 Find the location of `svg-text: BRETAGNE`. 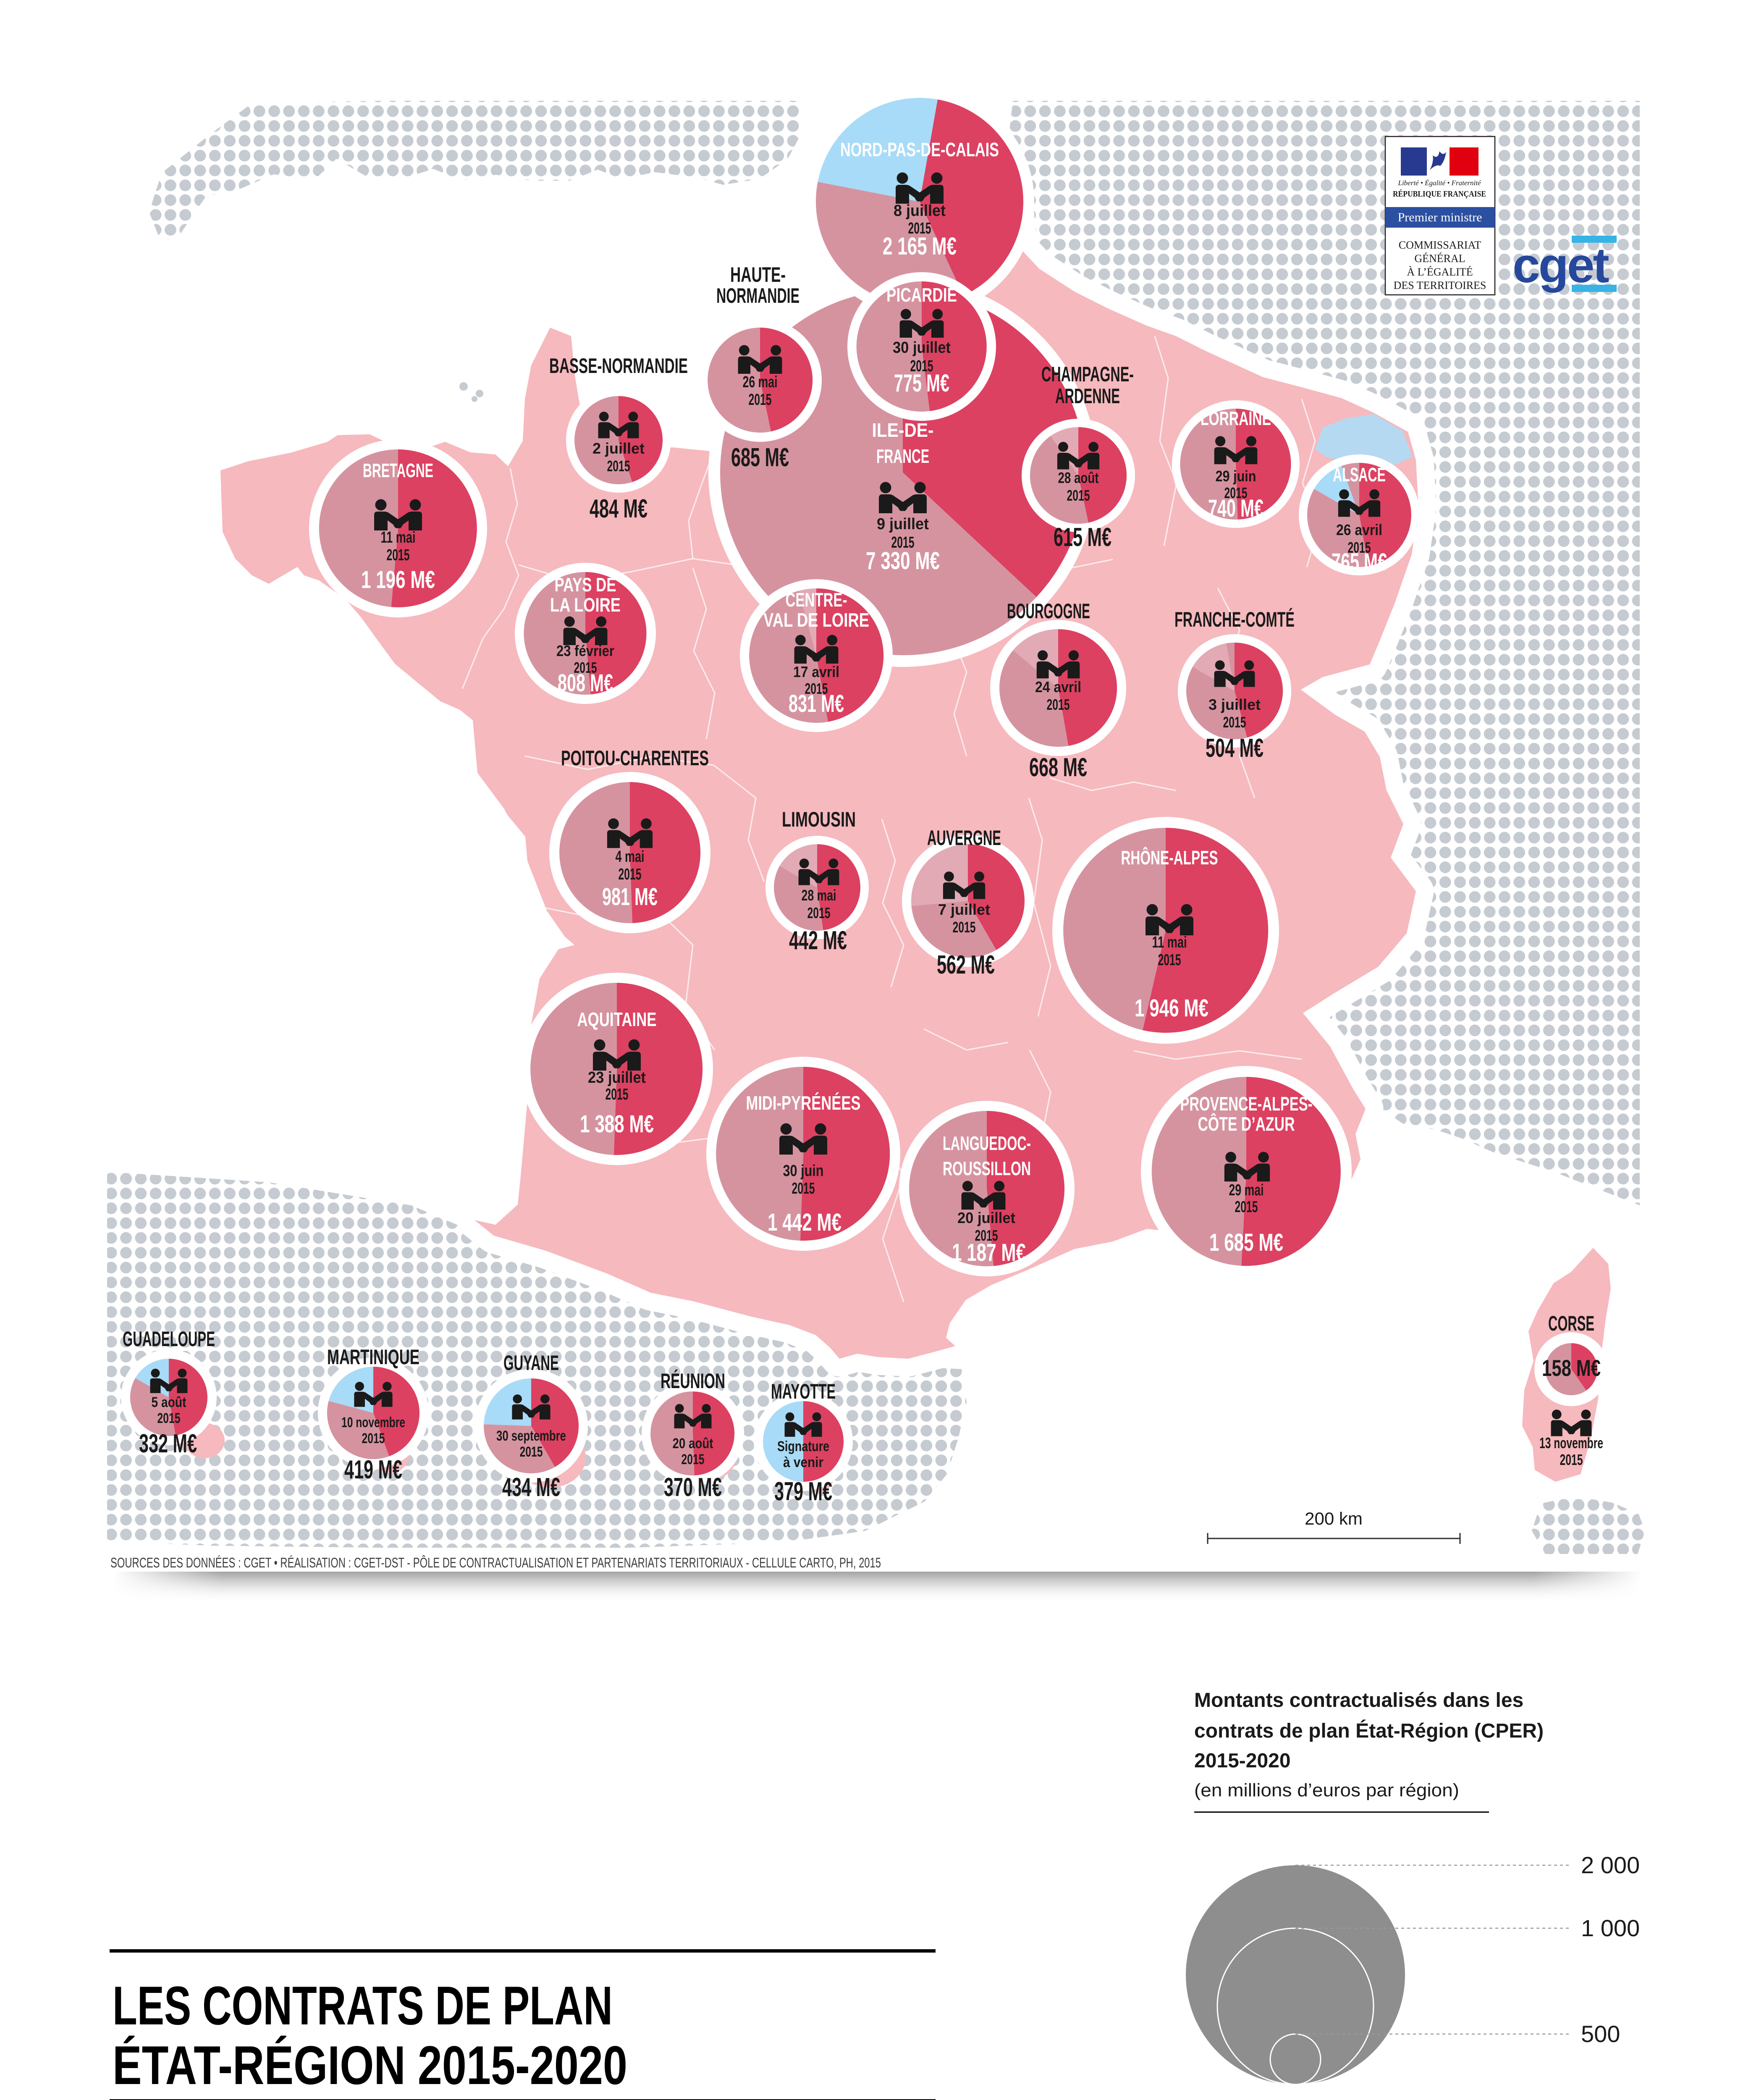

svg-text: BRETAGNE is located at coordinates (398, 470).